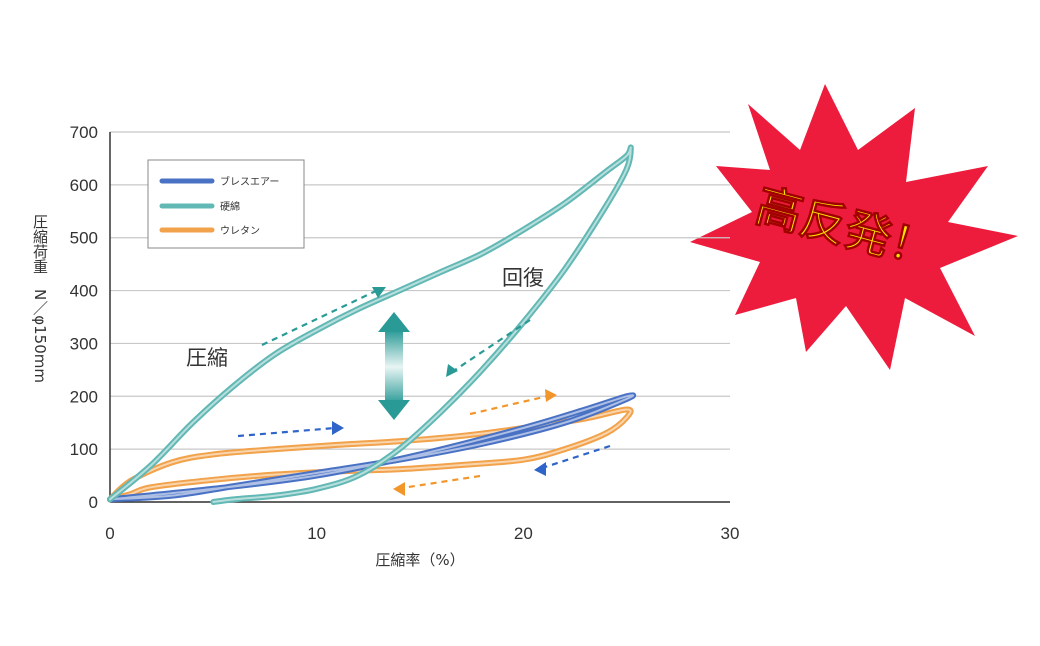 Image resolution: width=1040 pixels, height=646 pixels. Describe the element at coordinates (207, 358) in the screenshot. I see `annotation-compress: 圧縮` at that location.